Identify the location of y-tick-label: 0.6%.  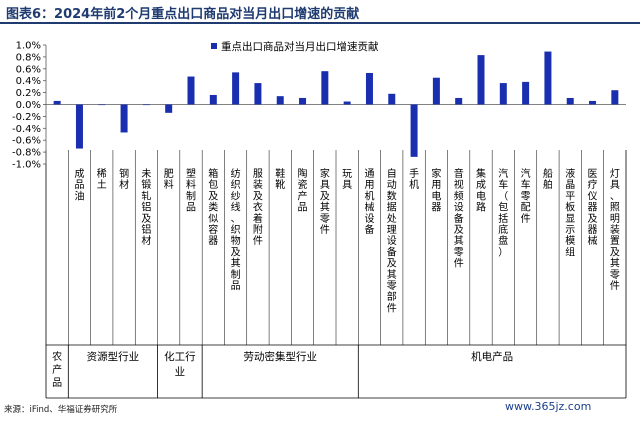
(28, 69).